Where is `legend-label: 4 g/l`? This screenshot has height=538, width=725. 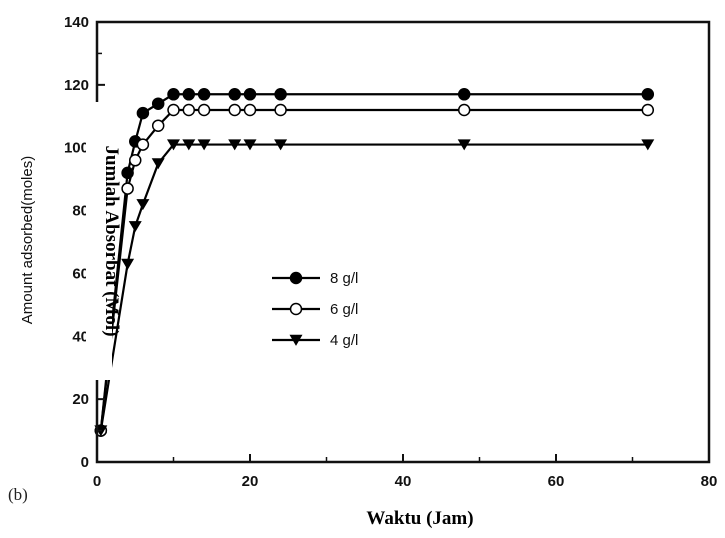
legend-label: 4 g/l is located at coordinates (344, 340).